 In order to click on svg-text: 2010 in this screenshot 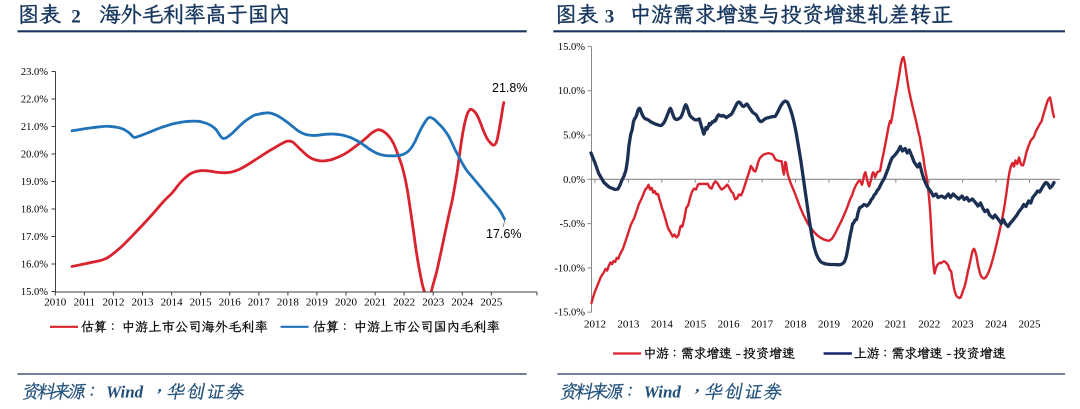, I will do `click(55, 303)`.